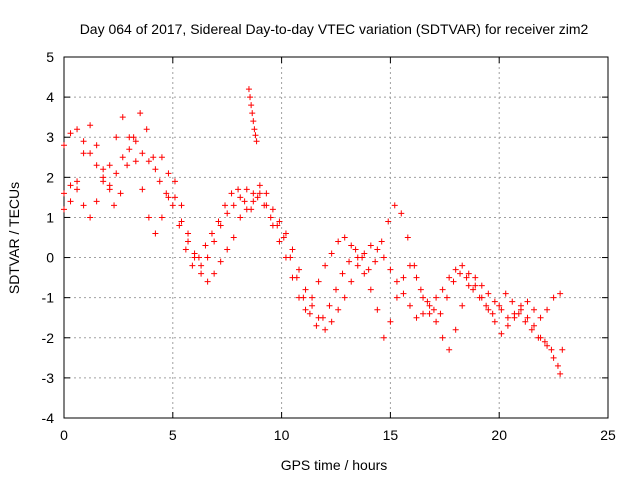 The width and height of the screenshot is (640, 480). I want to click on y-tick-label: 2, so click(50, 177).